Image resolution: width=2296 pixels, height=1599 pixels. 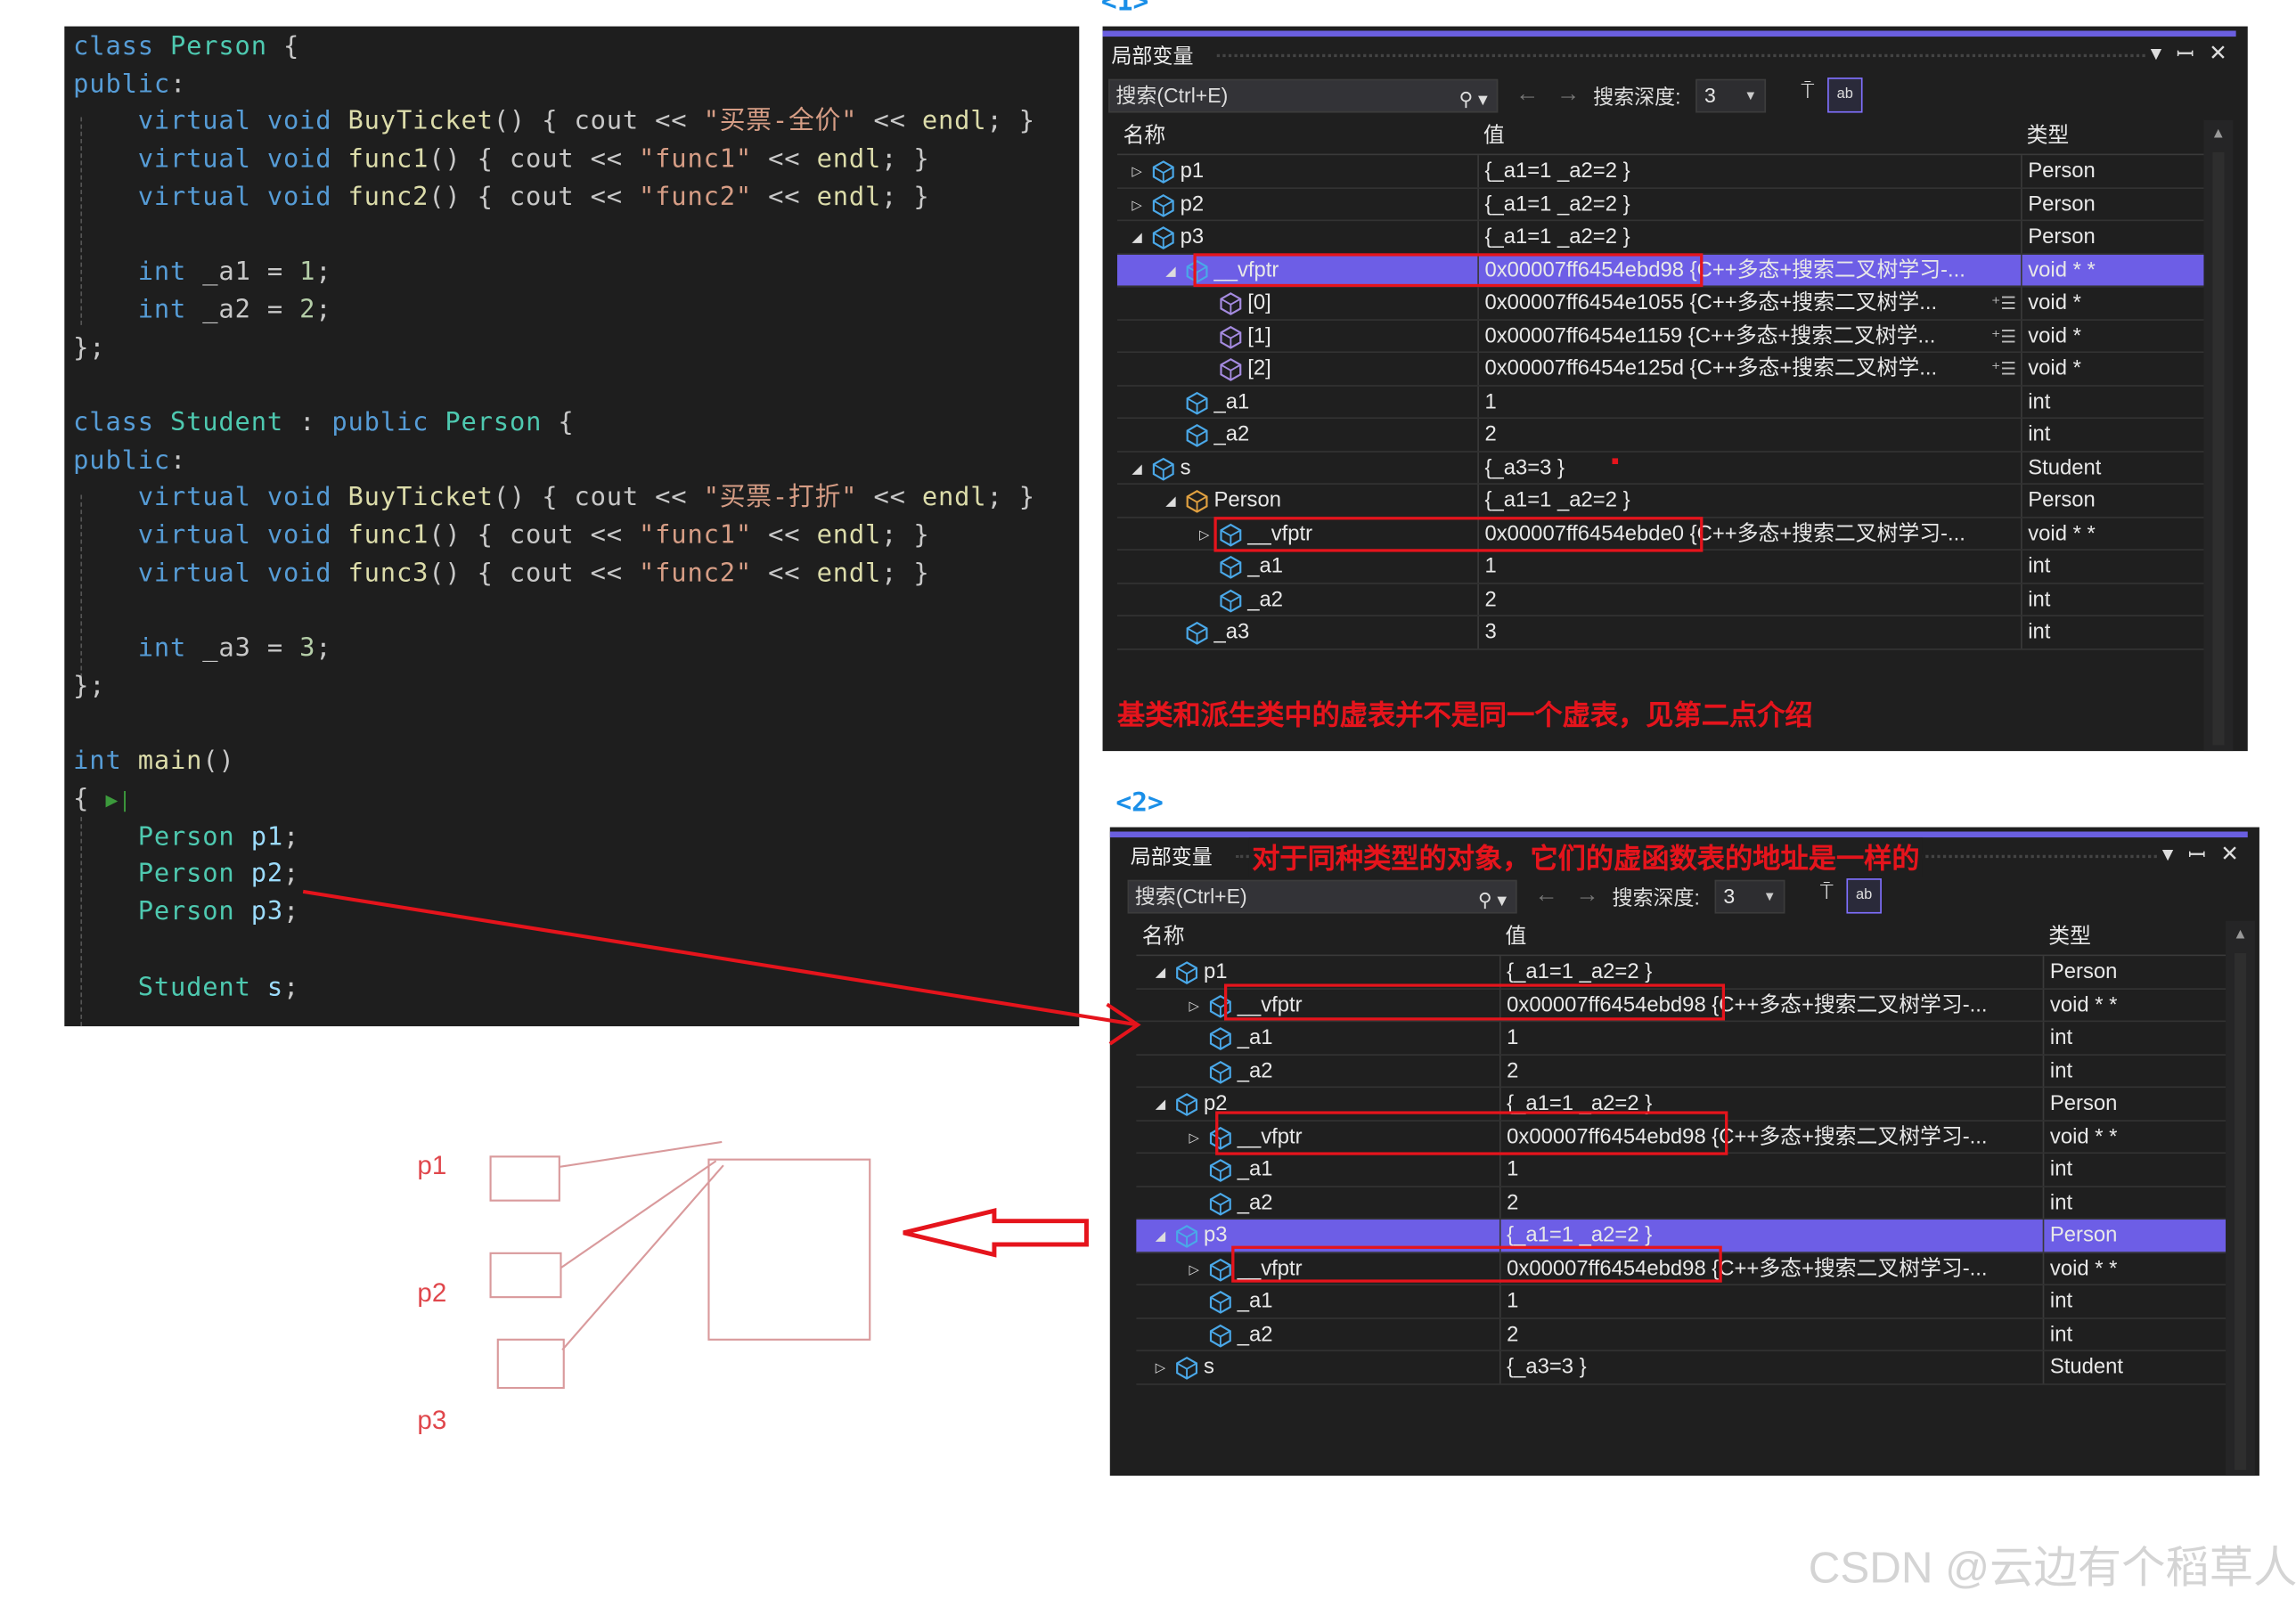 What do you see at coordinates (2061, 1038) in the screenshot?
I see `variable-type: int` at bounding box center [2061, 1038].